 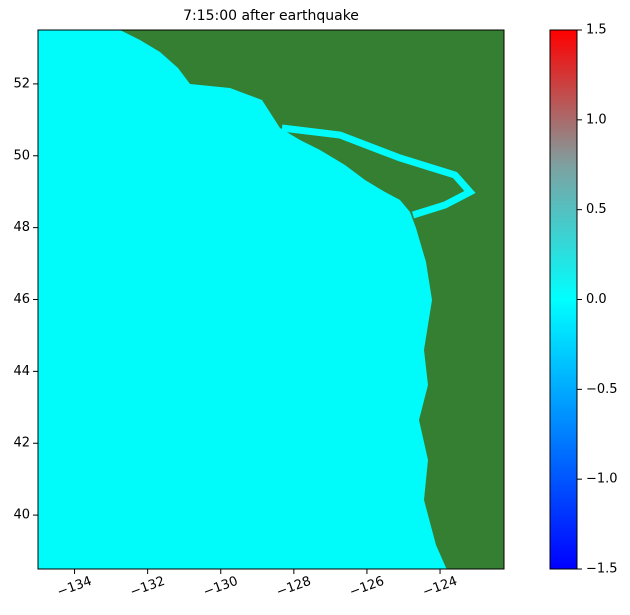 I want to click on colorbar-tick-label: −1.0, so click(x=602, y=479).